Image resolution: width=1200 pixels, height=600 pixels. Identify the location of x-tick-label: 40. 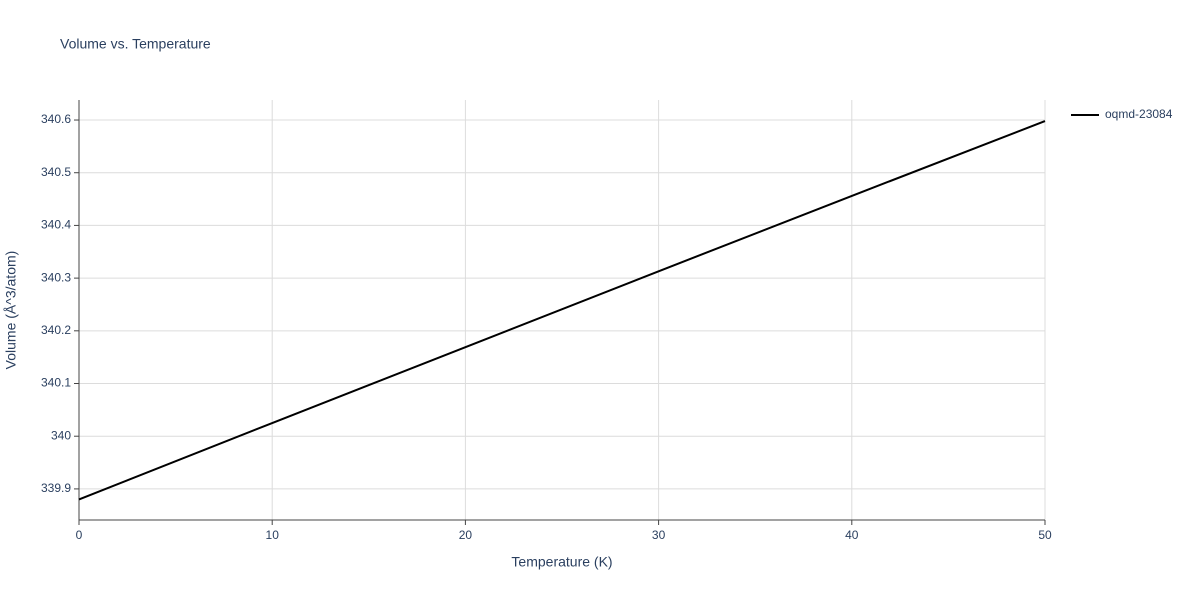
(852, 535).